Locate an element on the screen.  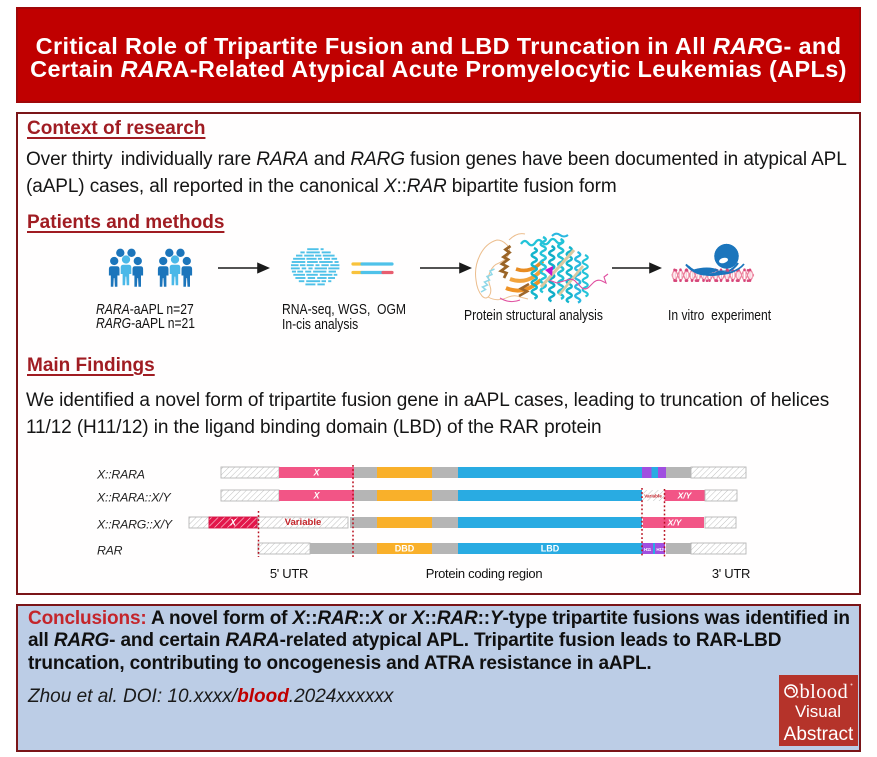
svg-text: H11 is located at coordinates (648, 549).